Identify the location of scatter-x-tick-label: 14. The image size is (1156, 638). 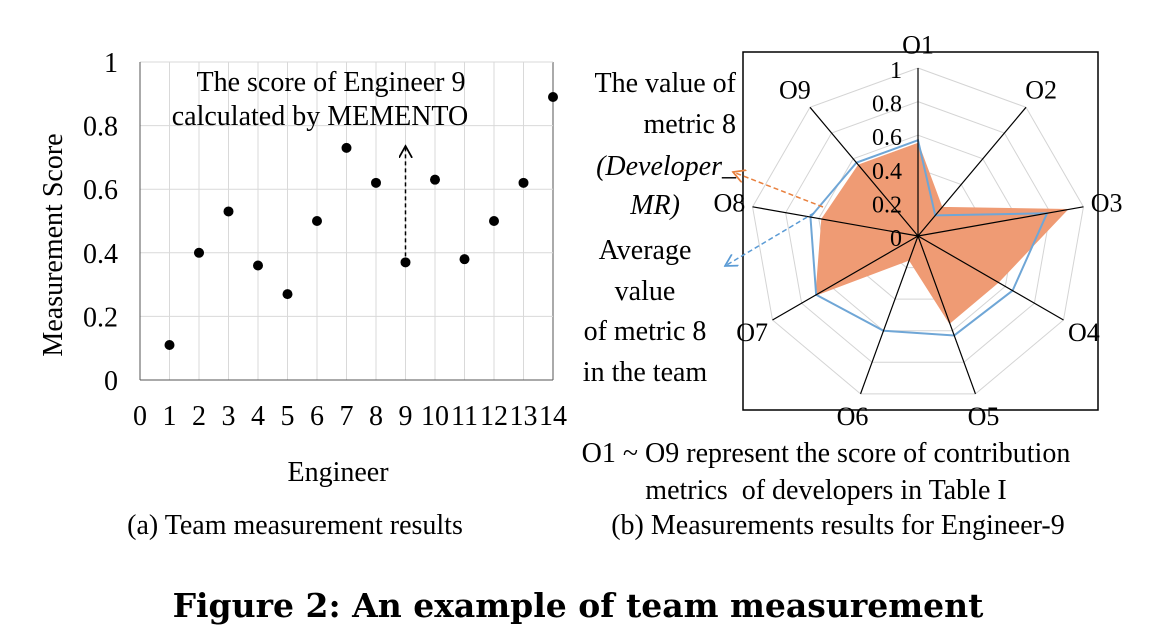
(553, 416).